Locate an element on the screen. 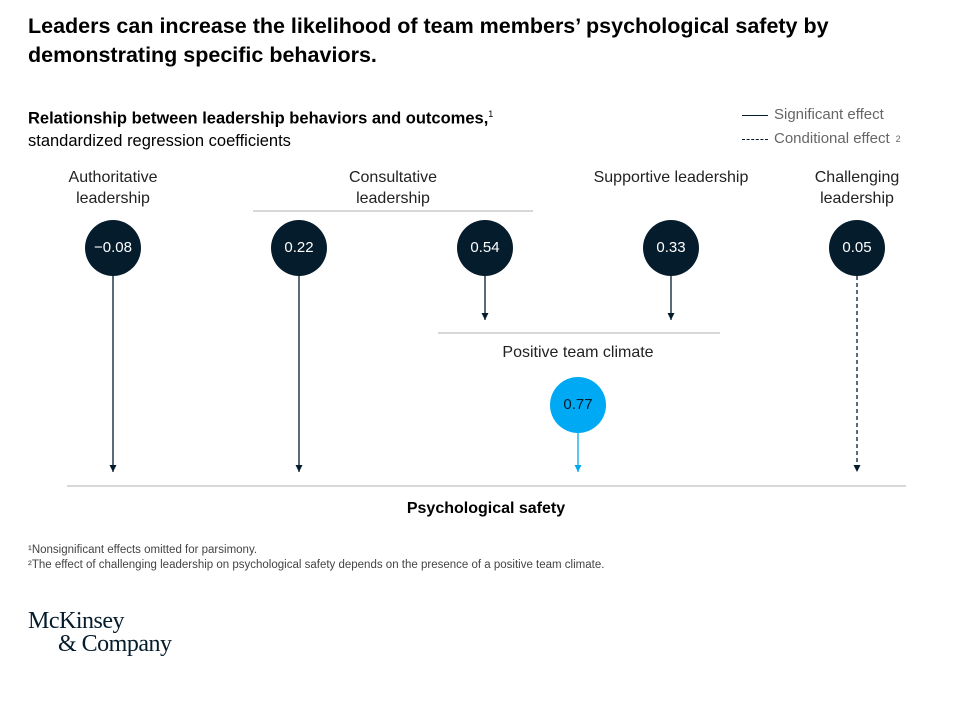 This screenshot has width=960, height=704. outcome-label: Psychological safety is located at coordinates (486, 508).